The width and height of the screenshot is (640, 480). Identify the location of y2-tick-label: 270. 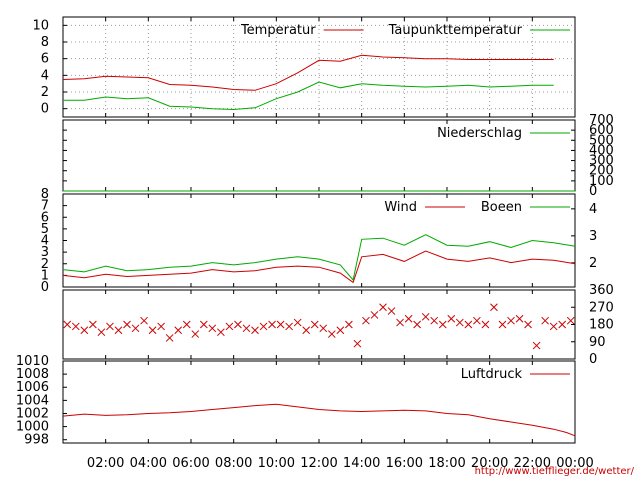
(601, 307).